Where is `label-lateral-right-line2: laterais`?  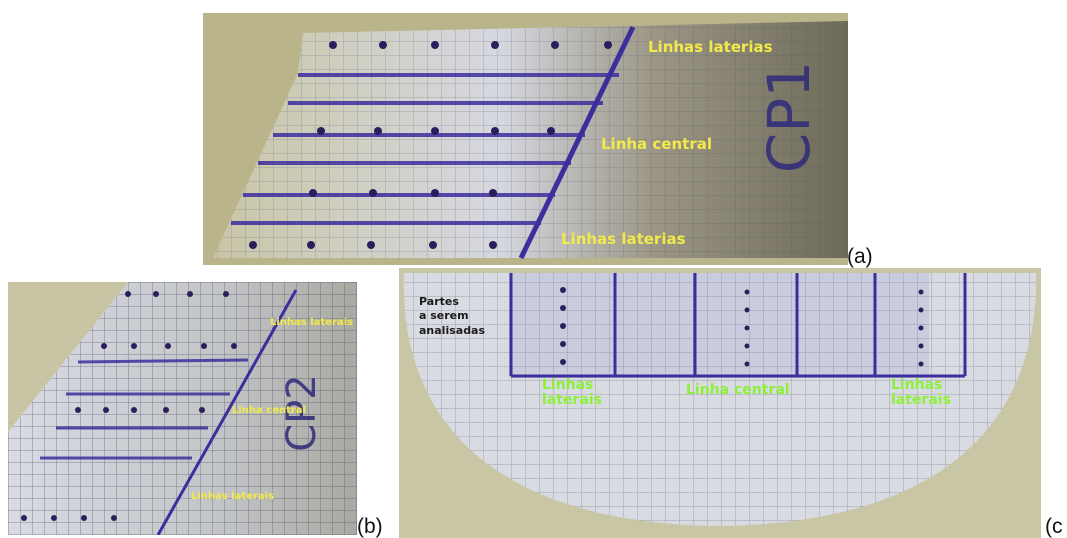 label-lateral-right-line2: laterais is located at coordinates (921, 400).